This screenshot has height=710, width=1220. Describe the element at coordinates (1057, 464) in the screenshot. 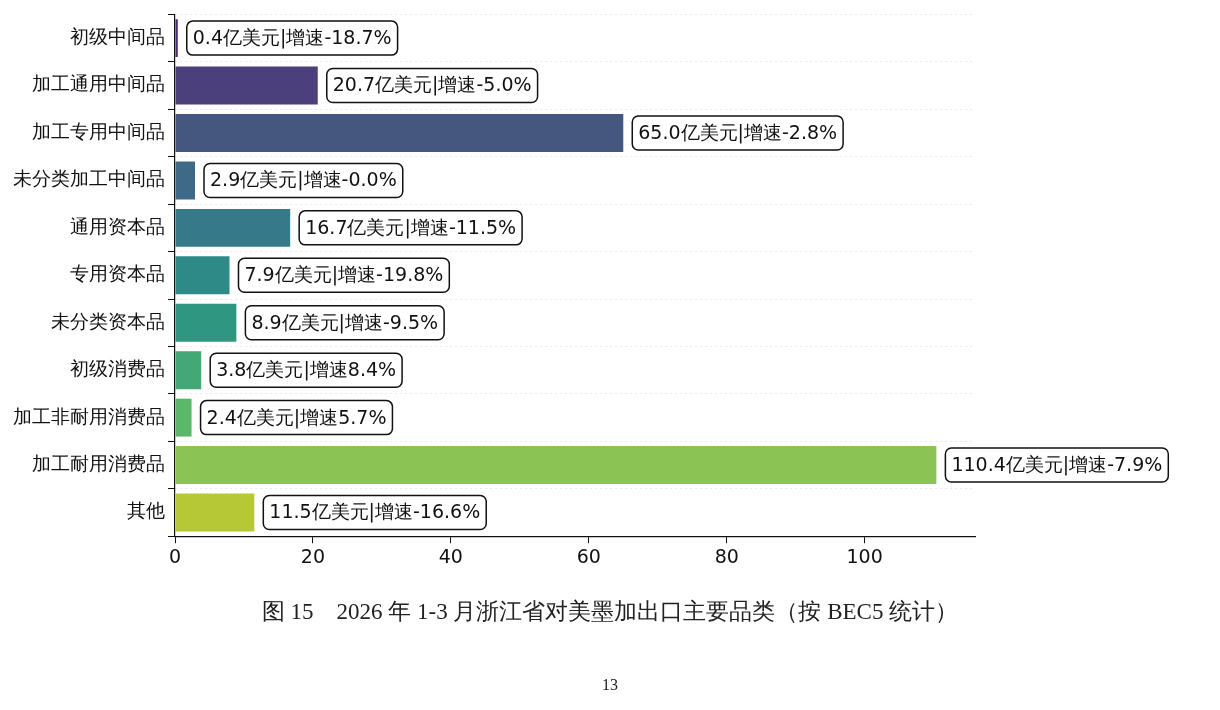

I see `data-label: 110.4亿美元|增速-7.9%` at that location.